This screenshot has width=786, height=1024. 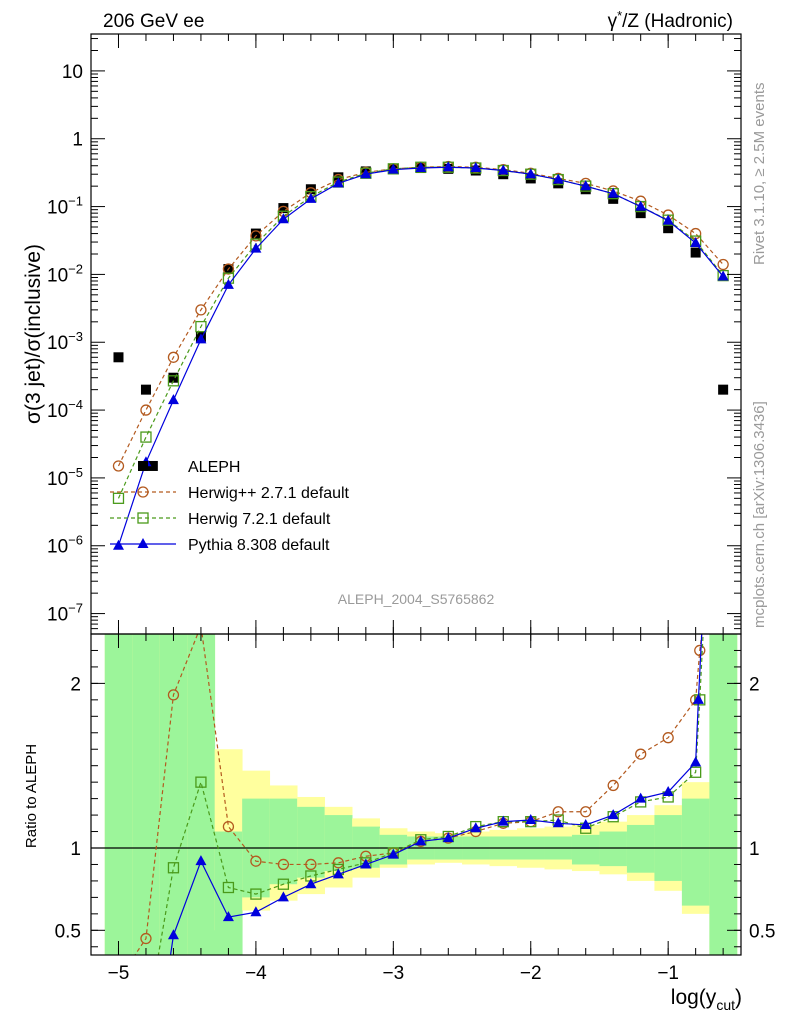 What do you see at coordinates (762, 931) in the screenshot?
I see `ratio-ytick-label-right-2: 0.5` at bounding box center [762, 931].